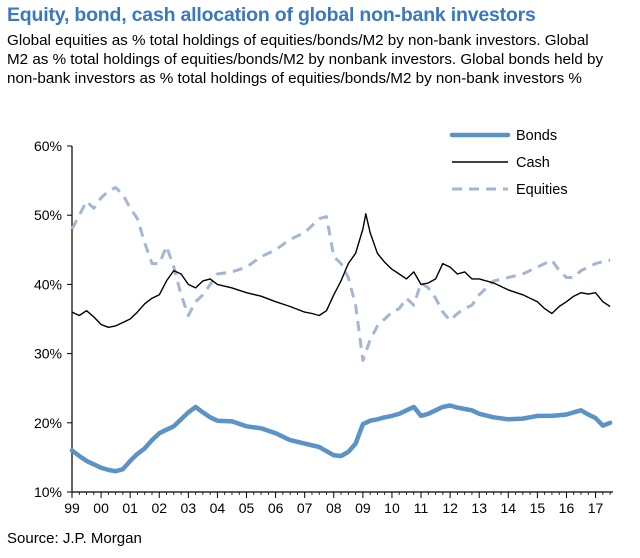  I want to click on y-tick-label: 30%, so click(48, 354).